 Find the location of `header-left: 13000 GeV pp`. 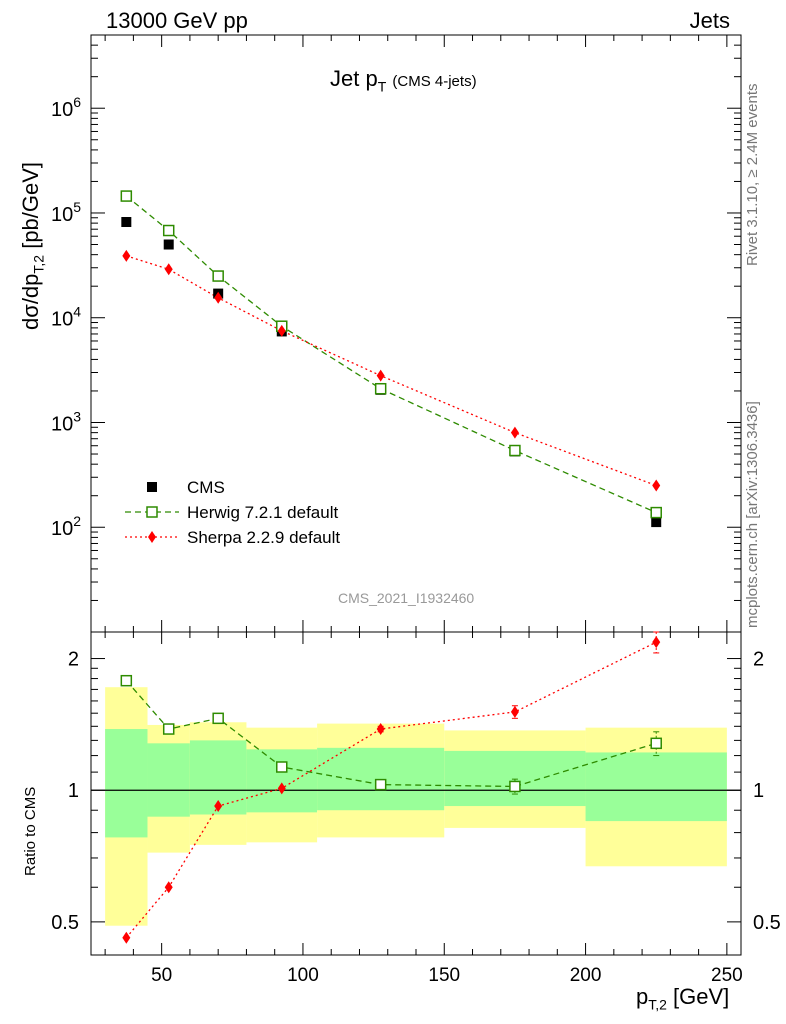

header-left: 13000 GeV pp is located at coordinates (177, 20).